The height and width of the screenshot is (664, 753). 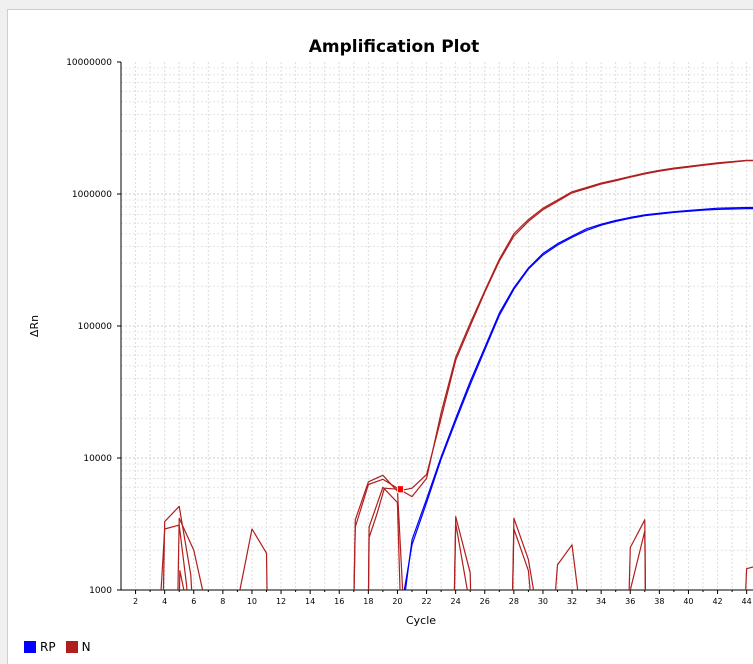 What do you see at coordinates (89, 63) in the screenshot?
I see `y-tick-label: 10000000` at bounding box center [89, 63].